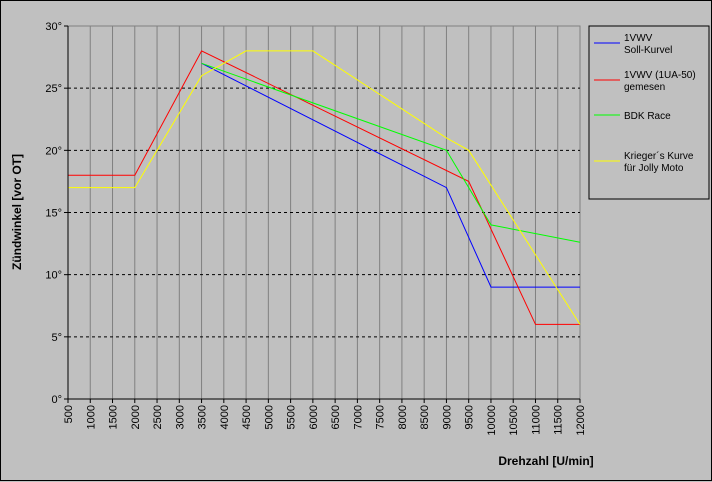 The width and height of the screenshot is (712, 482). Describe the element at coordinates (644, 87) in the screenshot. I see `legend-label: gemesen` at that location.